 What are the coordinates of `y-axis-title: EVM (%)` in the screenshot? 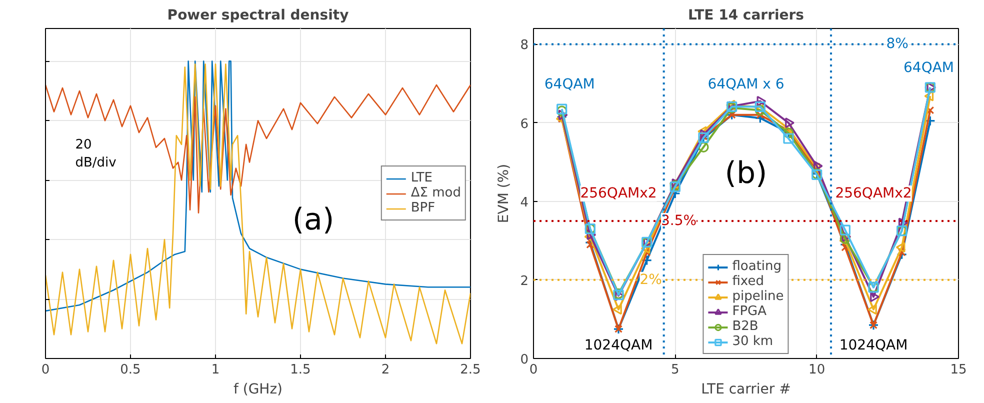 It's located at (504, 194).